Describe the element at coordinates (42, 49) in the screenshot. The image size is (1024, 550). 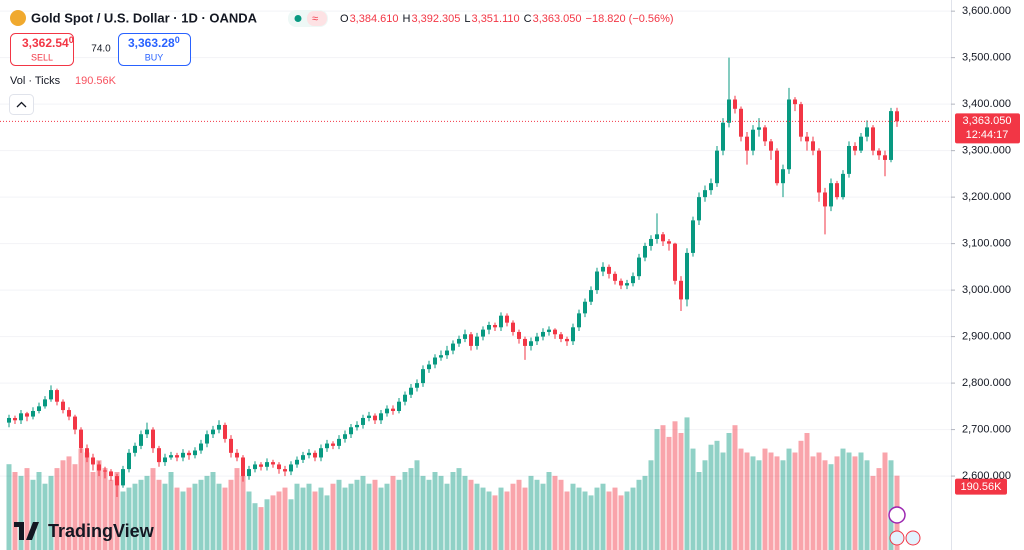
I see `sell-button` at that location.